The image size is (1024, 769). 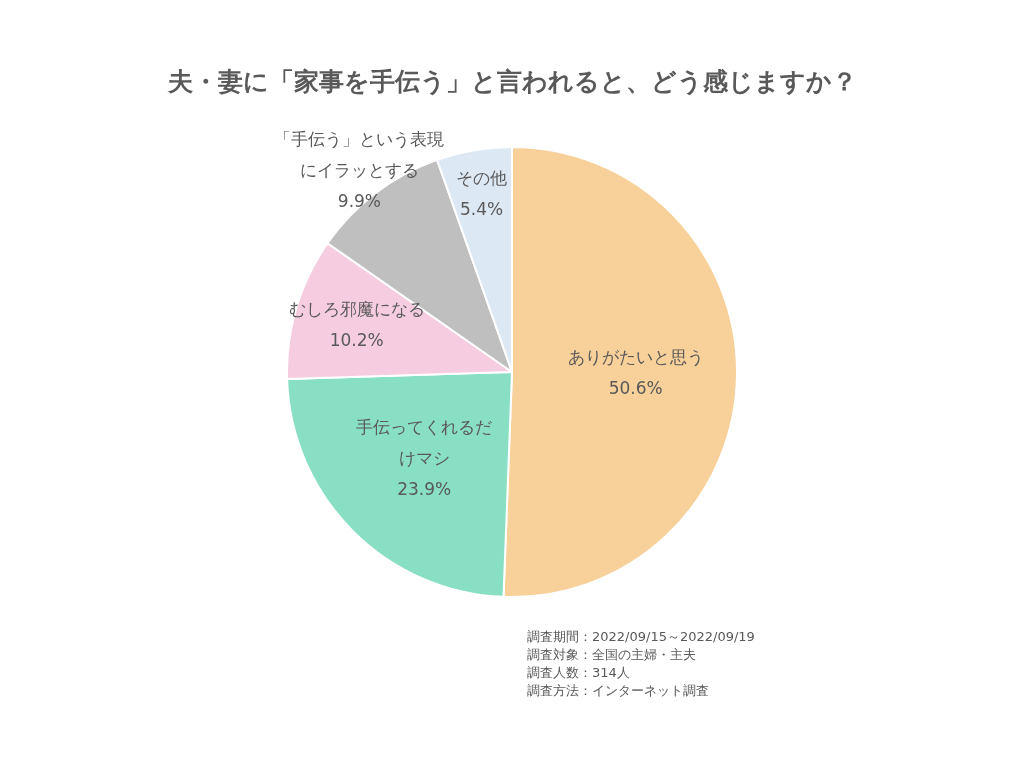 What do you see at coordinates (359, 154) in the screenshot?
I see `slice-label: 「手伝う」という表現にイラッとする` at bounding box center [359, 154].